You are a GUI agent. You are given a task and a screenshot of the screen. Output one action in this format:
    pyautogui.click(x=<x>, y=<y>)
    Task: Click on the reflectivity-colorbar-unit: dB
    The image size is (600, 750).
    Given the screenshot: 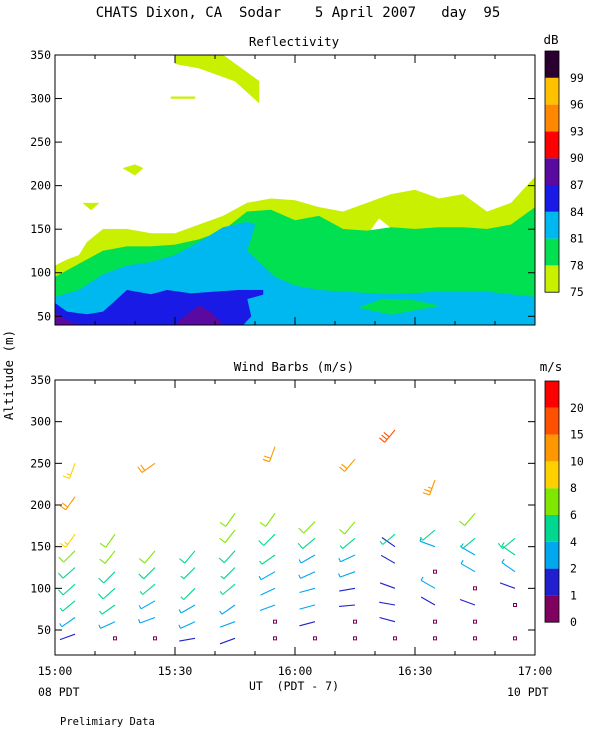 What is the action you would take?
    pyautogui.click(x=550, y=39)
    